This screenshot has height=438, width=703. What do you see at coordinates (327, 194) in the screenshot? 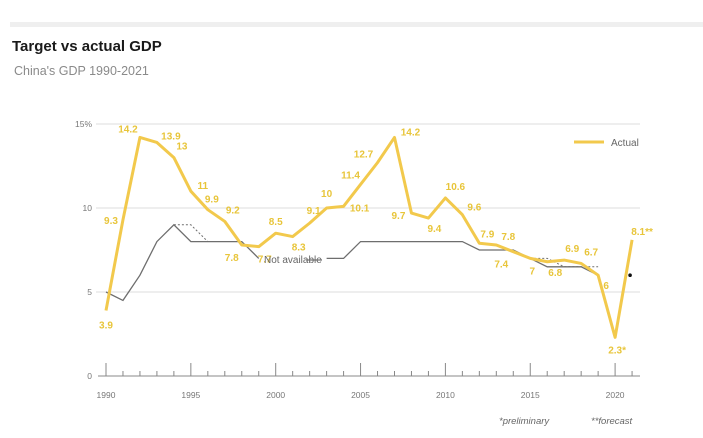
I see `data-label-2003: 10` at bounding box center [327, 194].